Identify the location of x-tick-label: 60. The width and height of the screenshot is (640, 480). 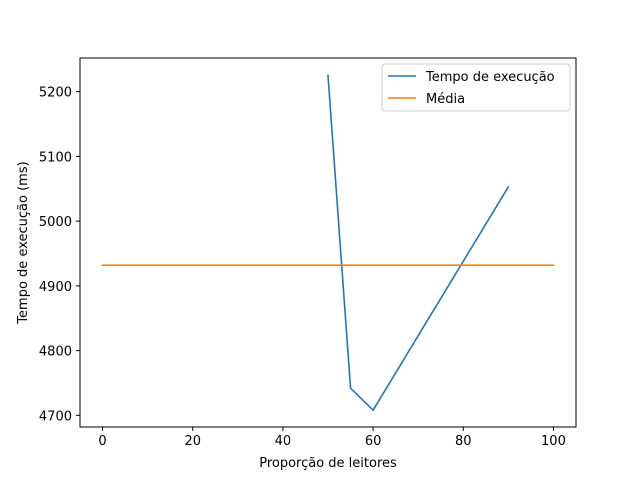
(373, 441).